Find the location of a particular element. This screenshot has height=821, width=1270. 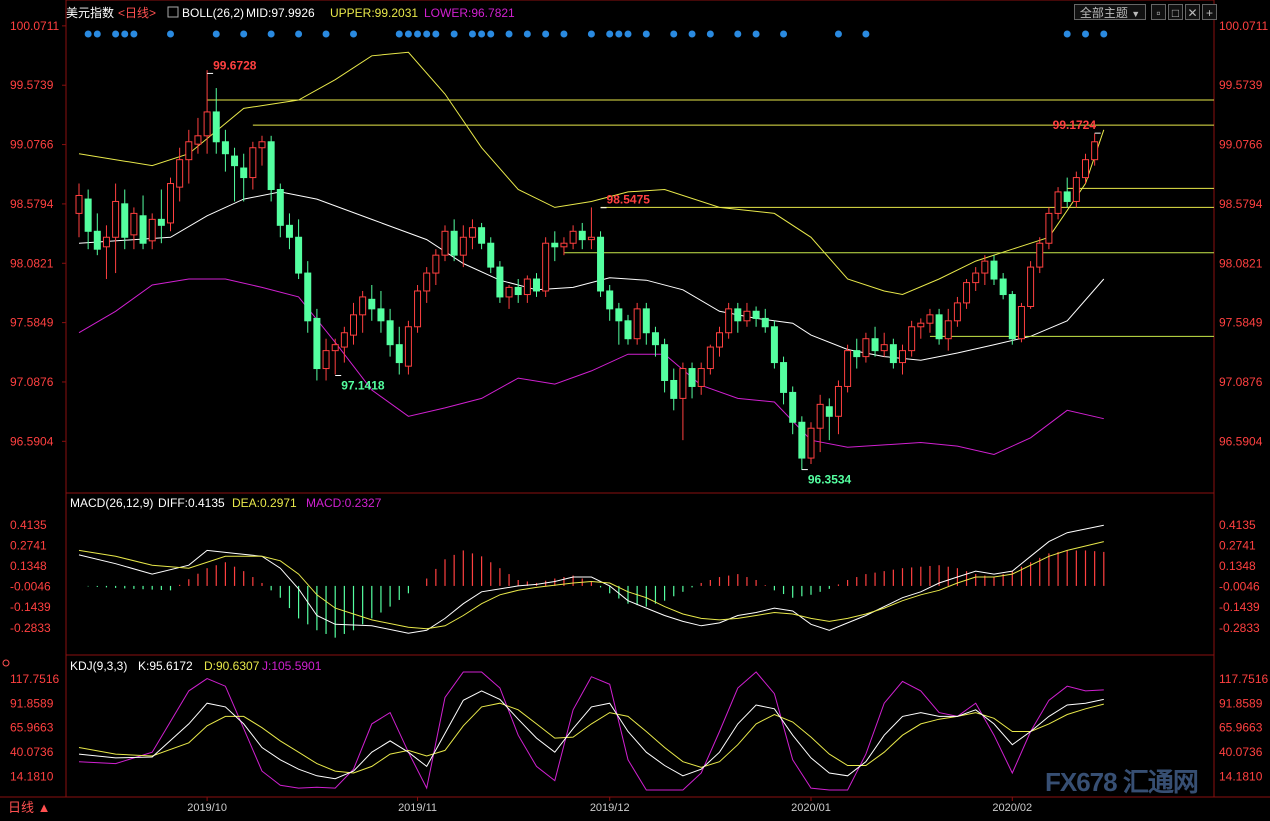

period-tab-daily: 日线 ▲ is located at coordinates (29, 807).